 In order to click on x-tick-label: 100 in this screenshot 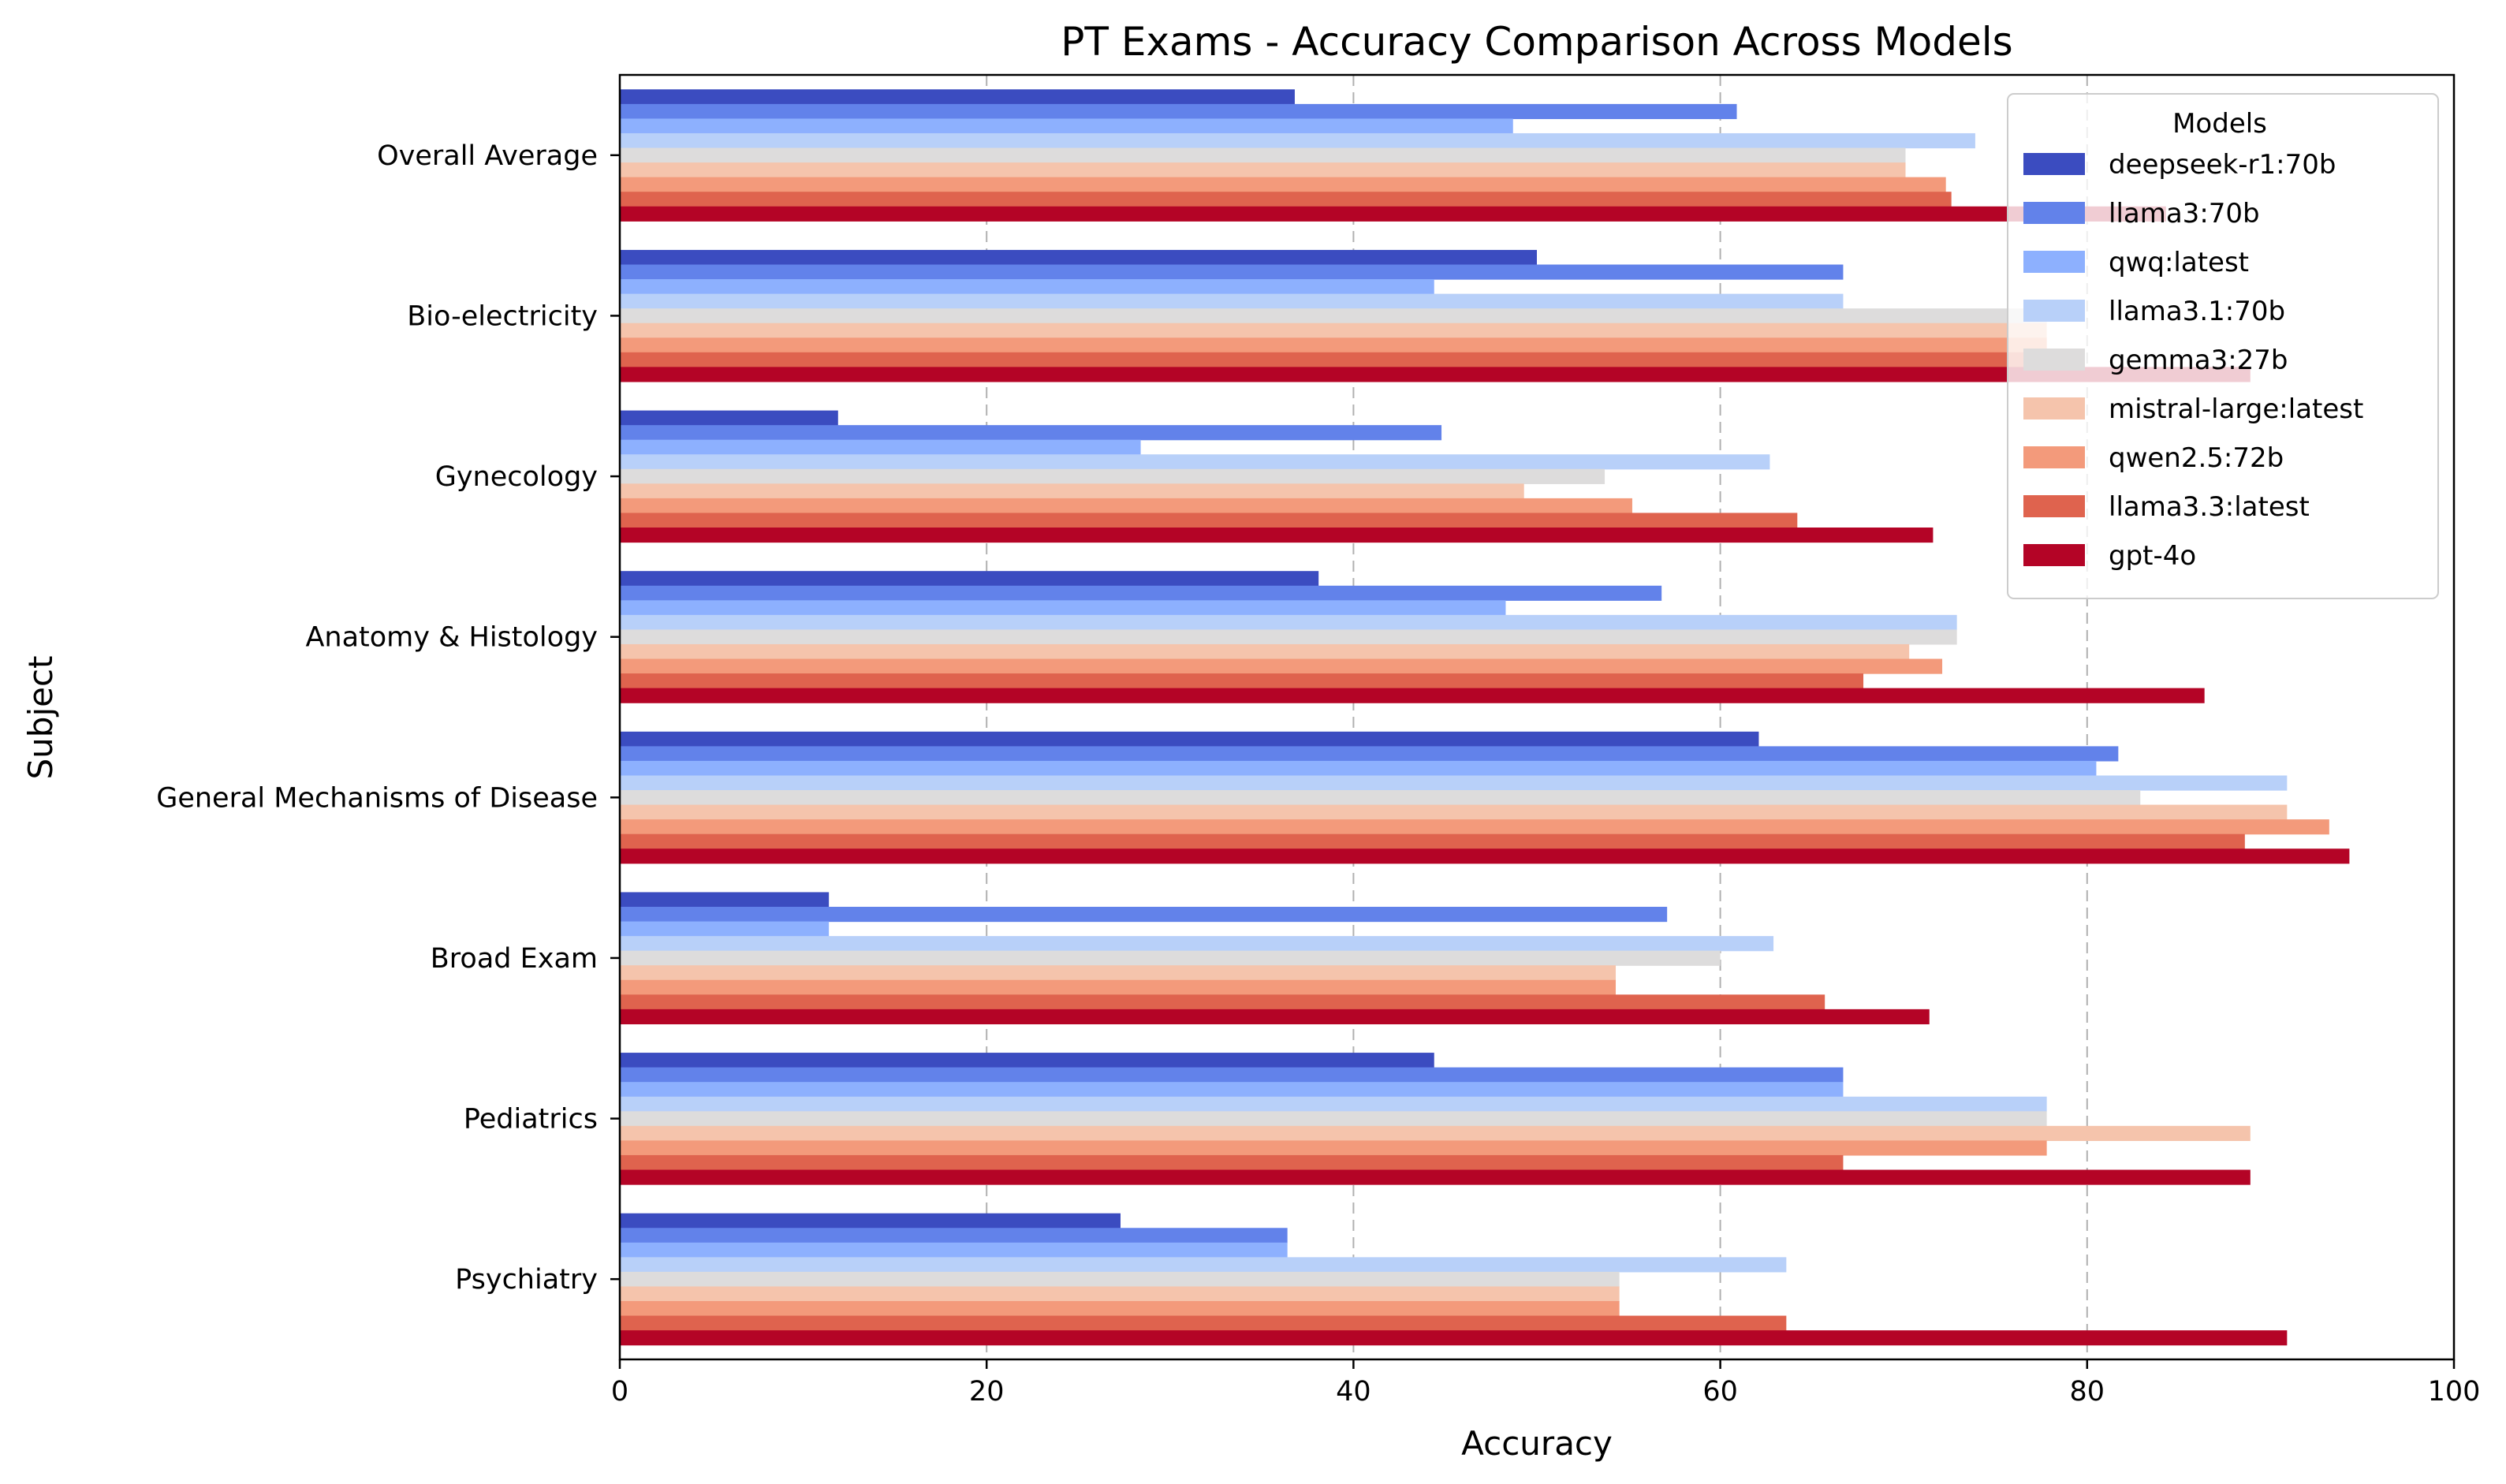, I will do `click(2454, 1392)`.